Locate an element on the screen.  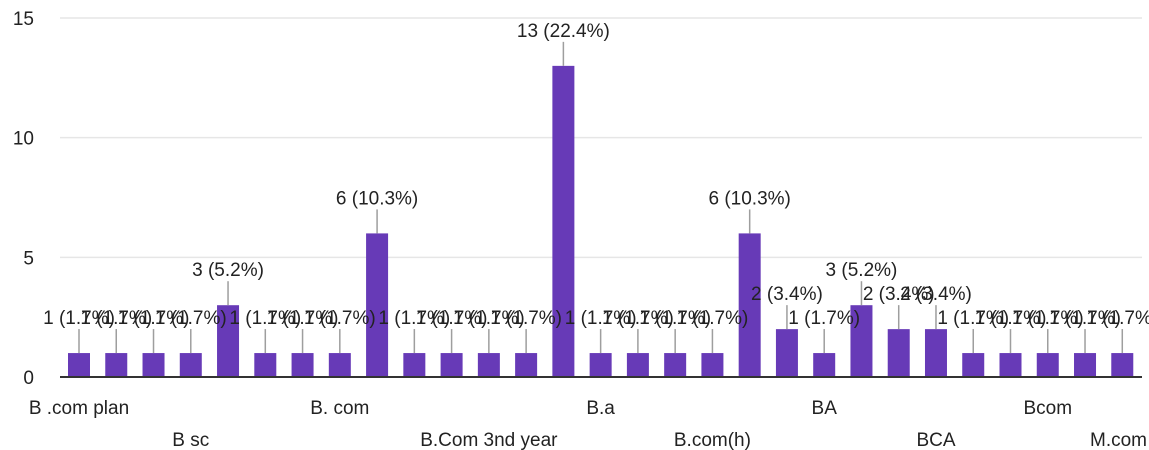
x-tick-label: M.com is located at coordinates (1118, 440).